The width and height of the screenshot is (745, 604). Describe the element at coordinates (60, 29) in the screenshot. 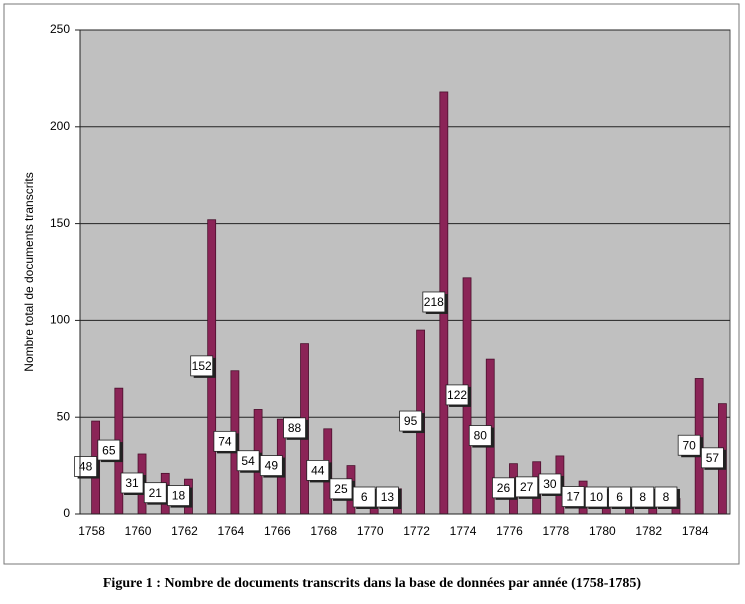

I see `y-tick-label: 250` at that location.